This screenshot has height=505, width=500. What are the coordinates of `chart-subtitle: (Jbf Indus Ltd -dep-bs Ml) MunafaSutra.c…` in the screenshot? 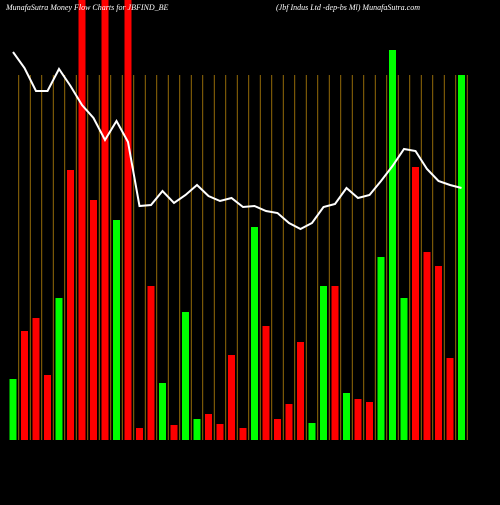 It's located at (348, 7).